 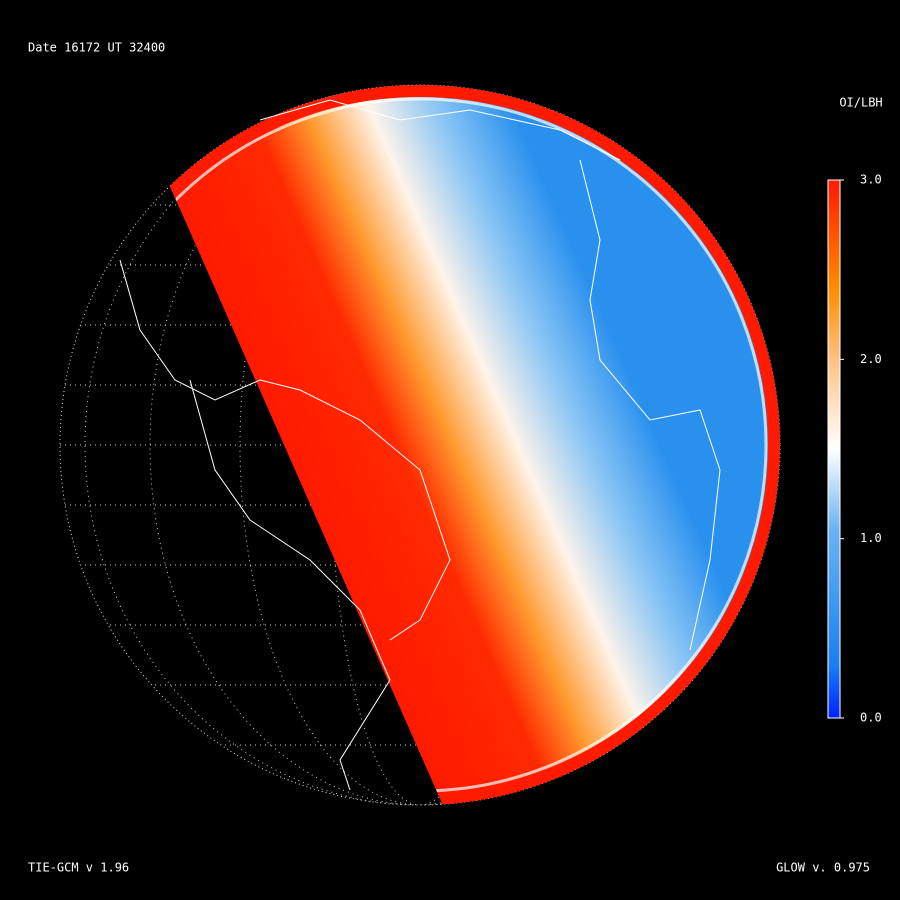 I want to click on colorbar-ticks: 0.0 1.0 2.0 3.0, so click(x=861, y=449).